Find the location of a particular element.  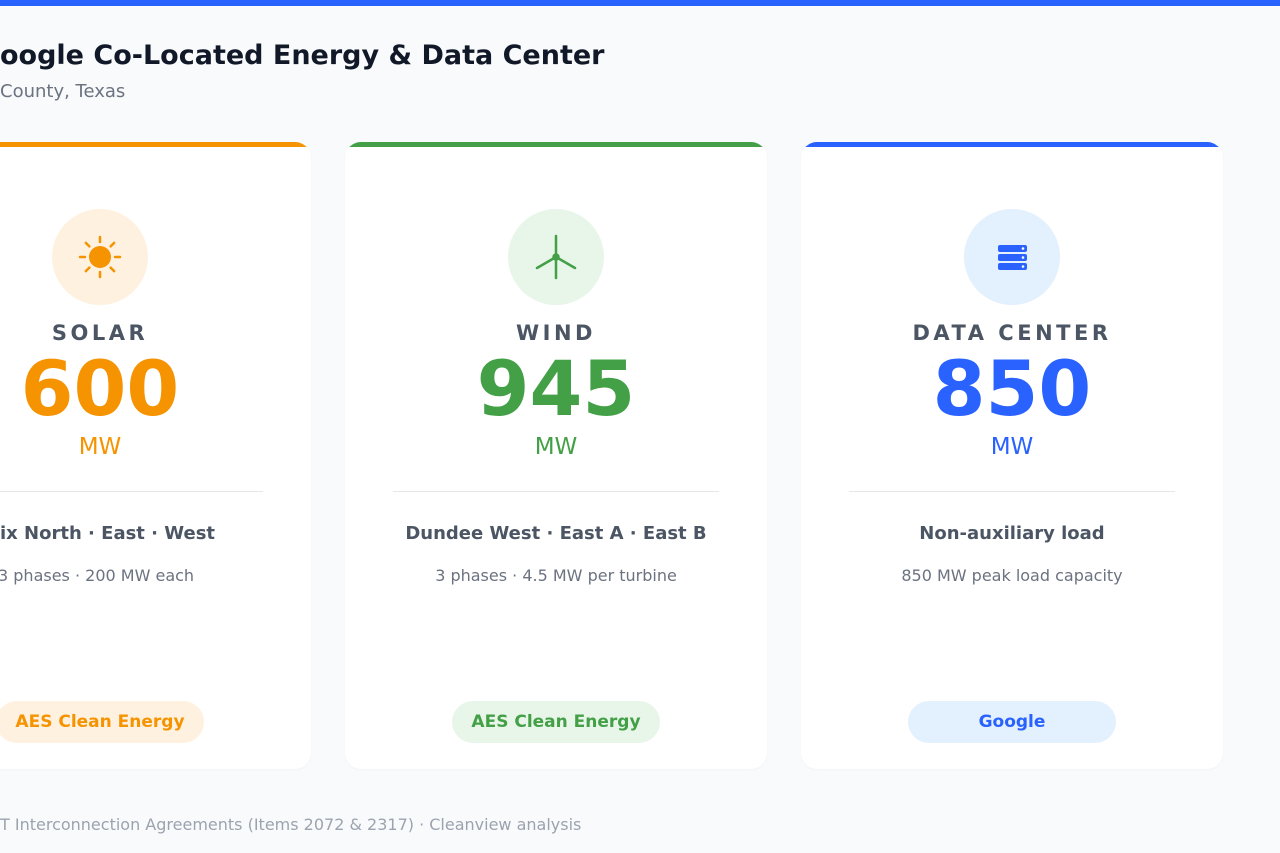

top-bar is located at coordinates (640, 3).